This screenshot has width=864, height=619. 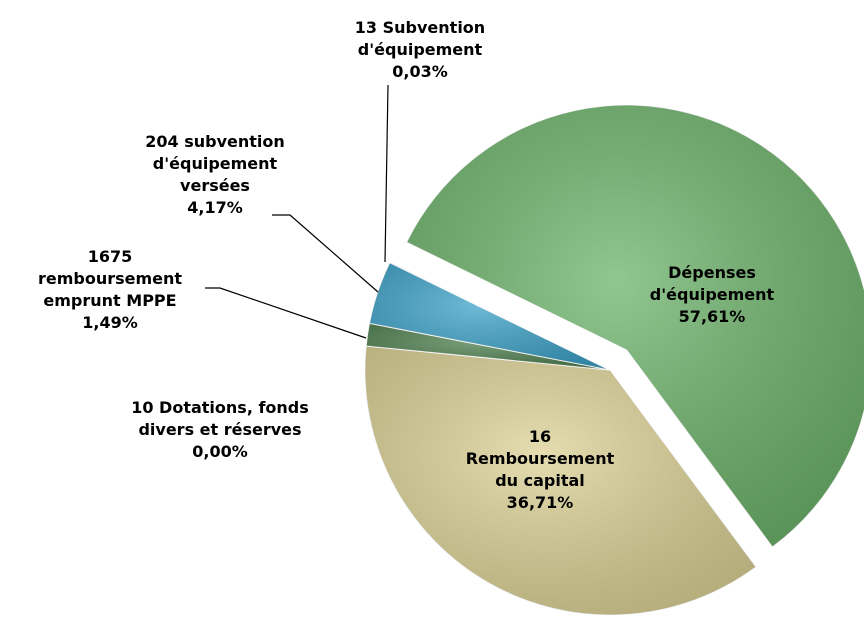 What do you see at coordinates (540, 502) in the screenshot?
I see `value-label: 36,71%` at bounding box center [540, 502].